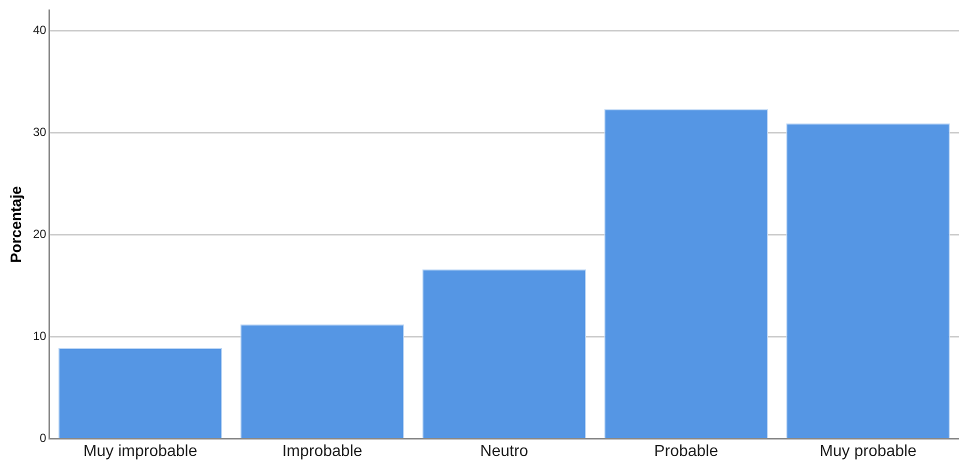 The image size is (959, 468). I want to click on y-tick-label: 20, so click(39, 234).